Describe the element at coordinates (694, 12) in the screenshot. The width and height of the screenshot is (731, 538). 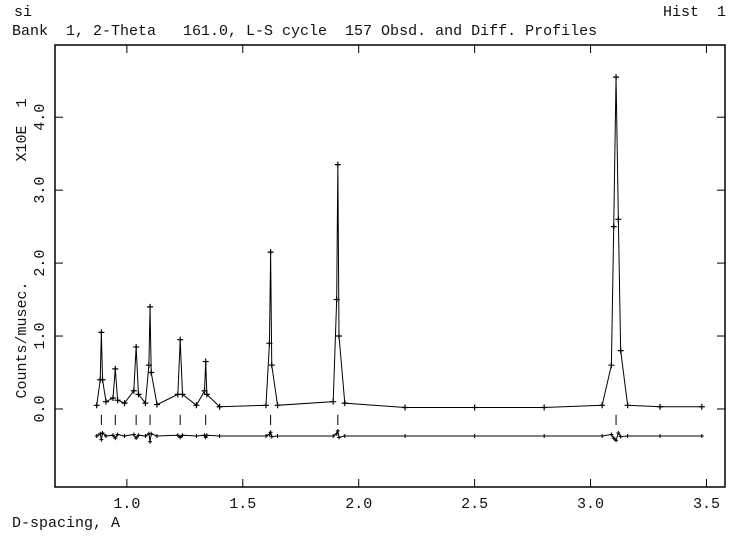
I see `header-right: Hist 1` at that location.